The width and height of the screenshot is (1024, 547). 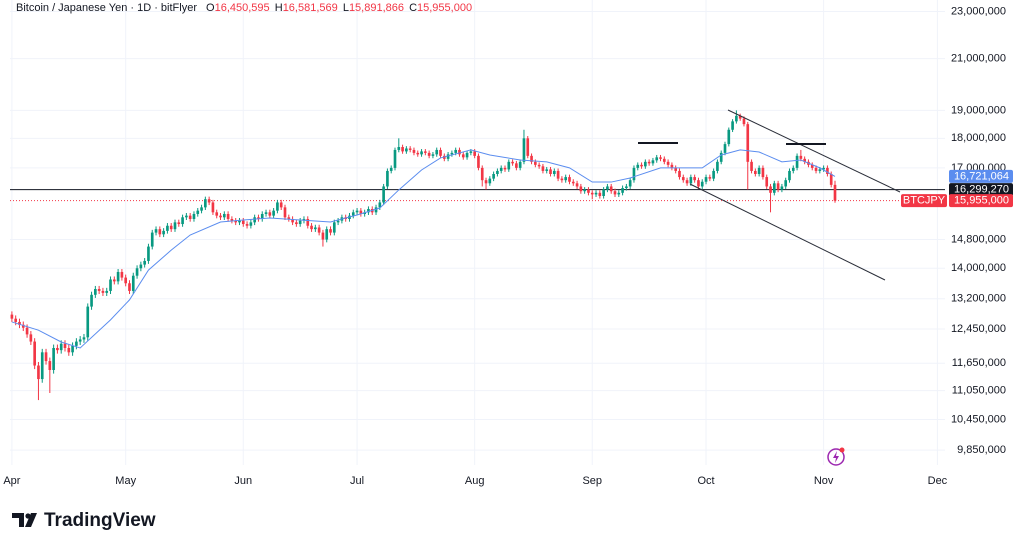 What do you see at coordinates (100, 520) in the screenshot?
I see `brand-name: TradingView` at bounding box center [100, 520].